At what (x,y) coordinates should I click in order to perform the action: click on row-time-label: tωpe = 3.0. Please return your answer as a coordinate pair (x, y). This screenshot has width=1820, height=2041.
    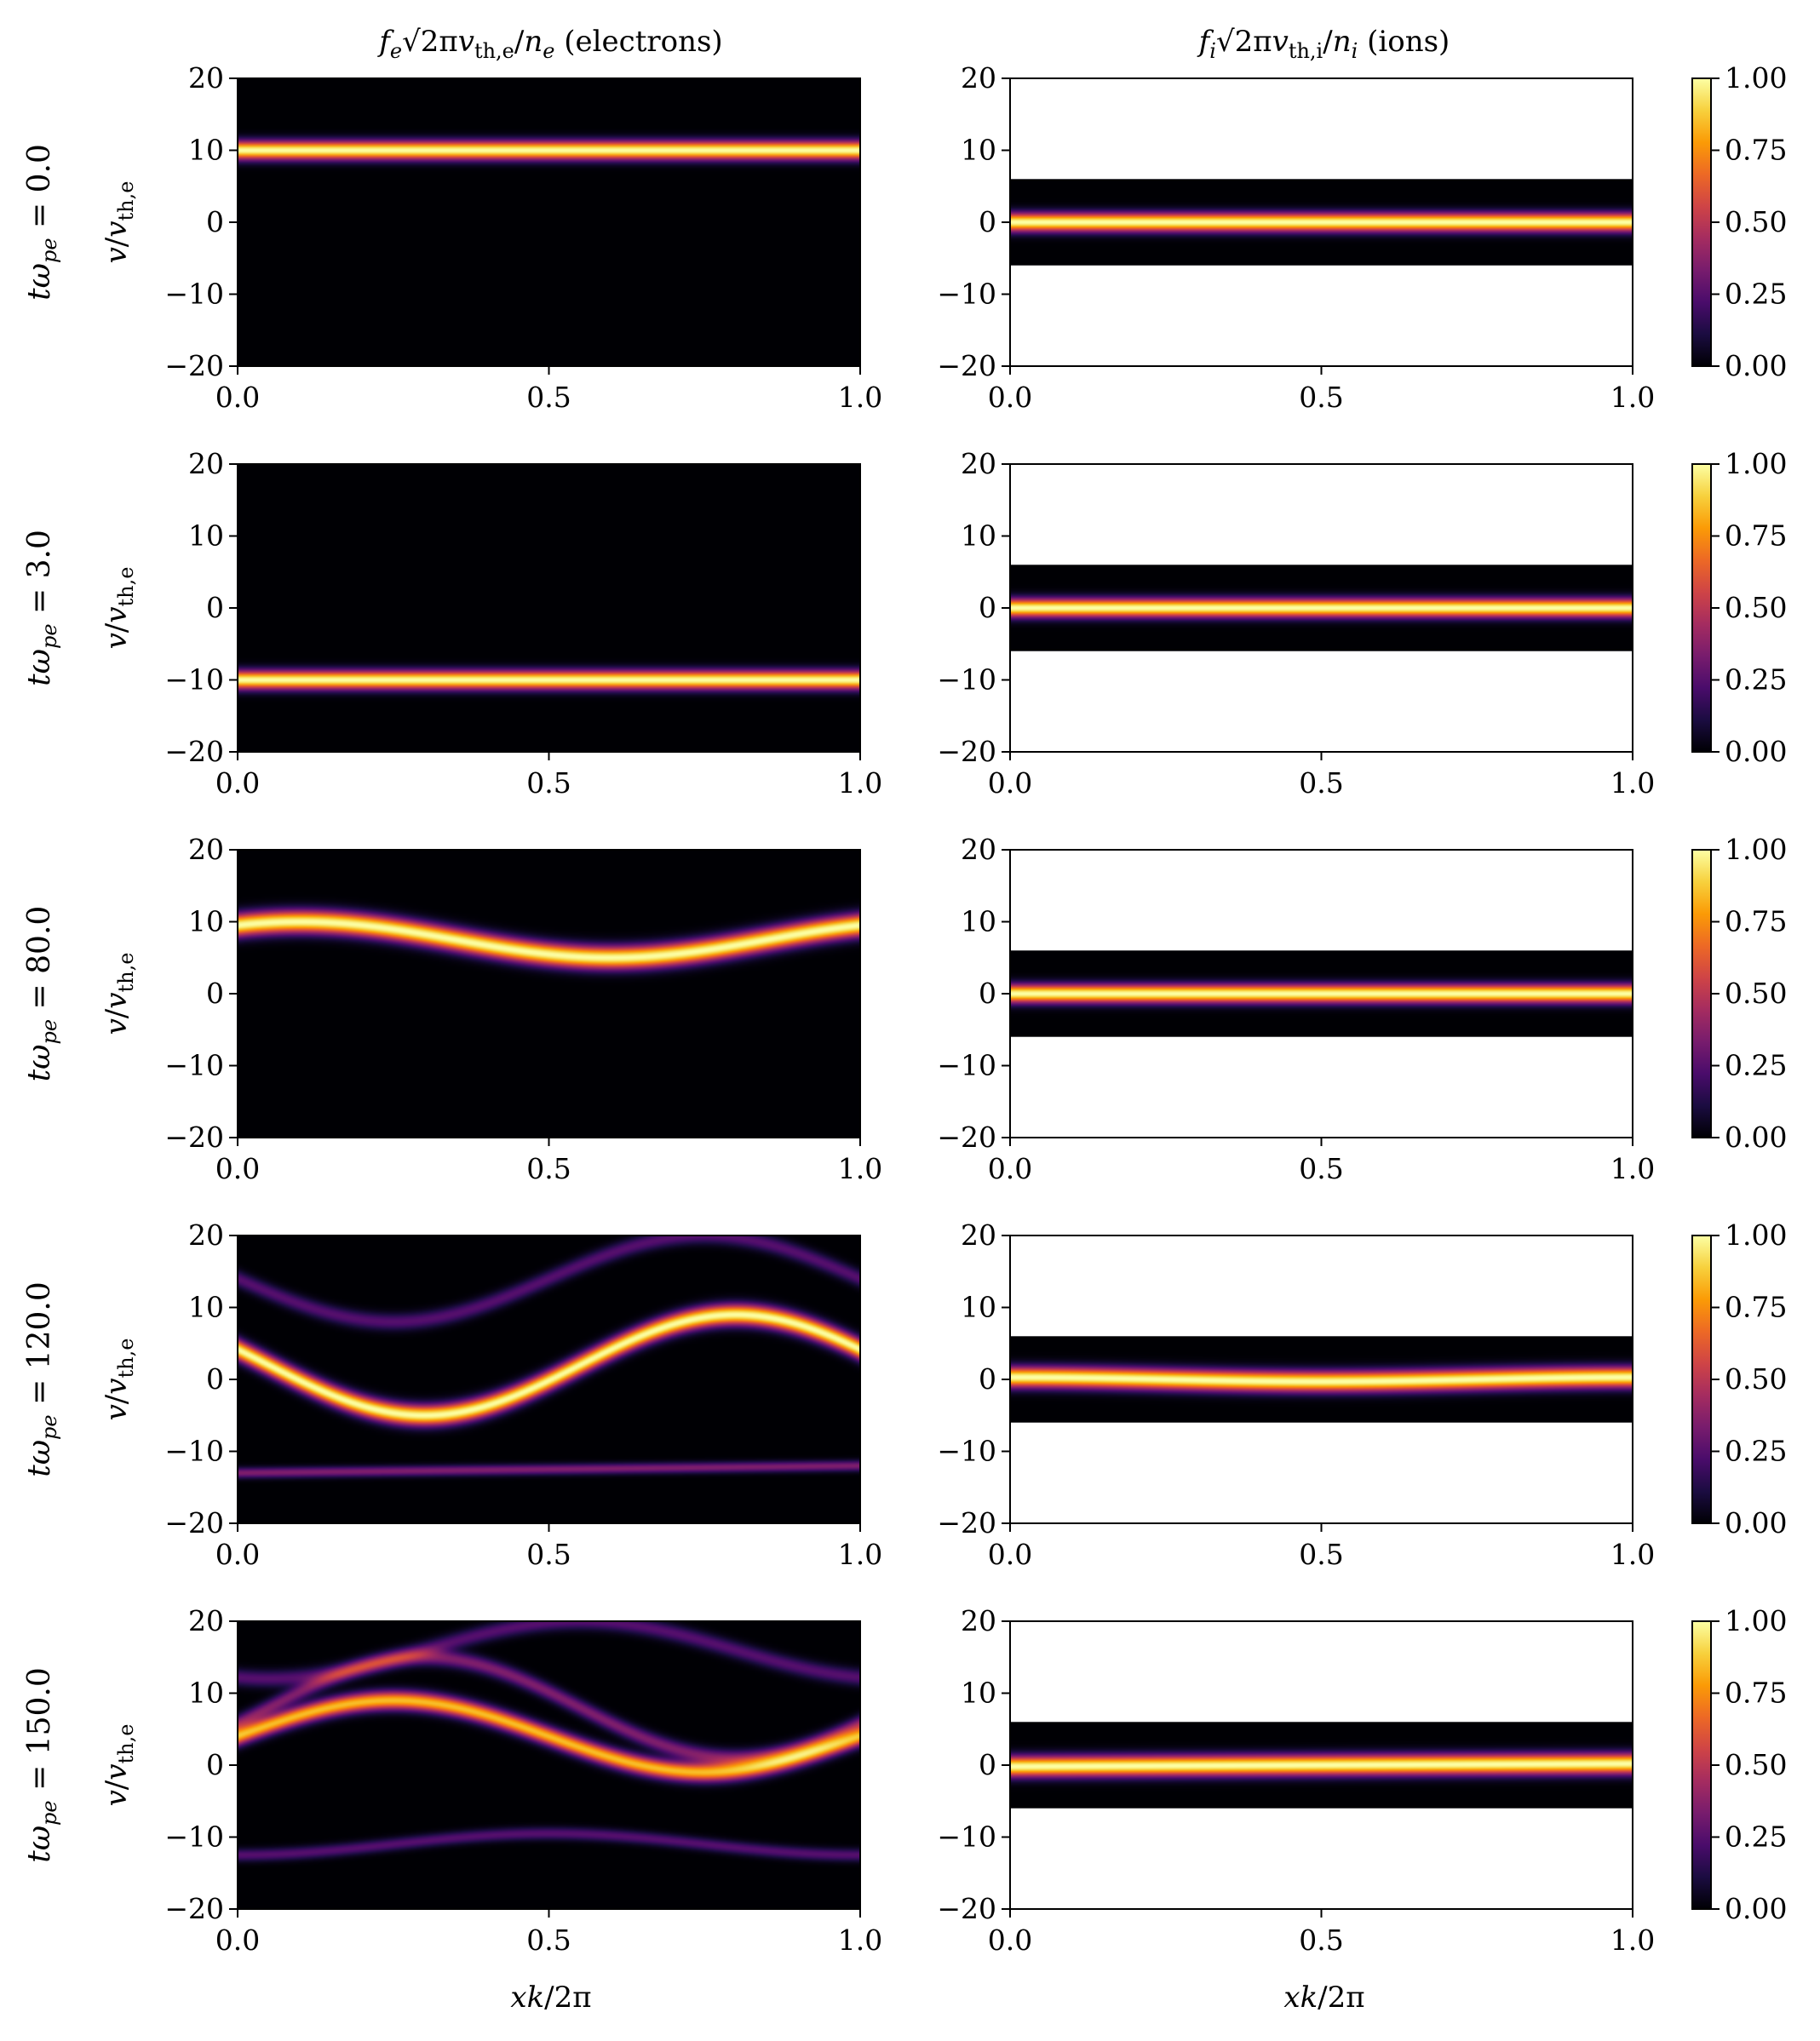
    Looking at the image, I should click on (41, 608).